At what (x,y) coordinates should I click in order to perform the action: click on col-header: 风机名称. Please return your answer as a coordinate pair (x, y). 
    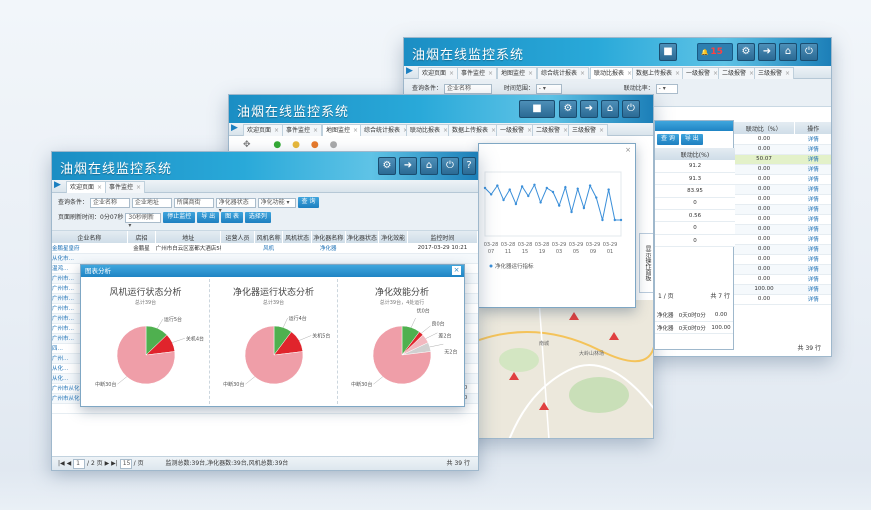
    Looking at the image, I should click on (269, 237).